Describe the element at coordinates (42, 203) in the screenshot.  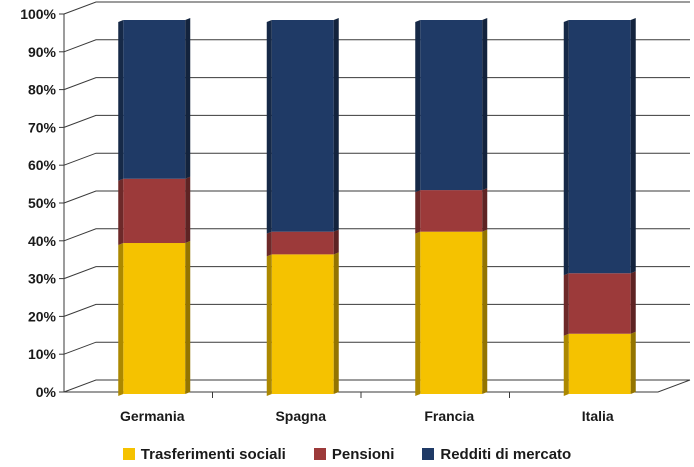
I see `y-tick-label: 50%` at that location.